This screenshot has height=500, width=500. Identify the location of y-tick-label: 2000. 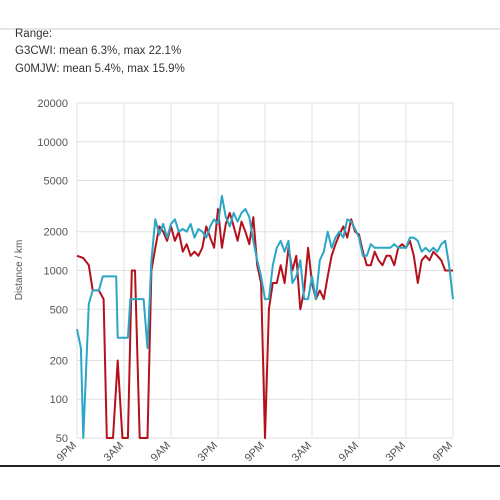
(56, 233).